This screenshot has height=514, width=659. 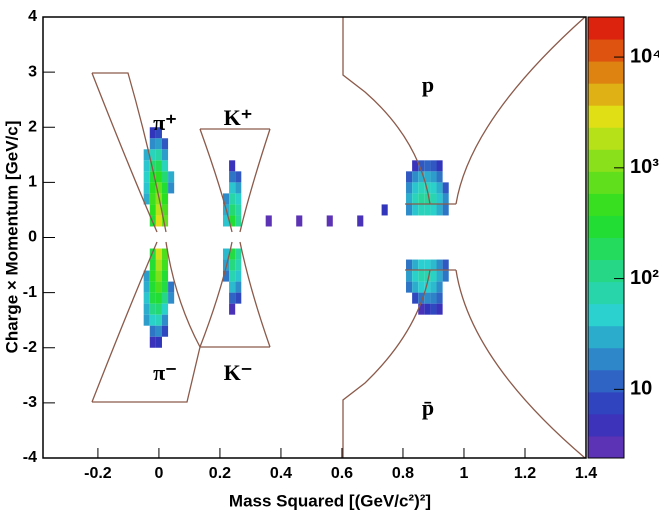 What do you see at coordinates (11, 237) in the screenshot?
I see `y-axis-title: Charge × Momentum [GeV/c]` at bounding box center [11, 237].